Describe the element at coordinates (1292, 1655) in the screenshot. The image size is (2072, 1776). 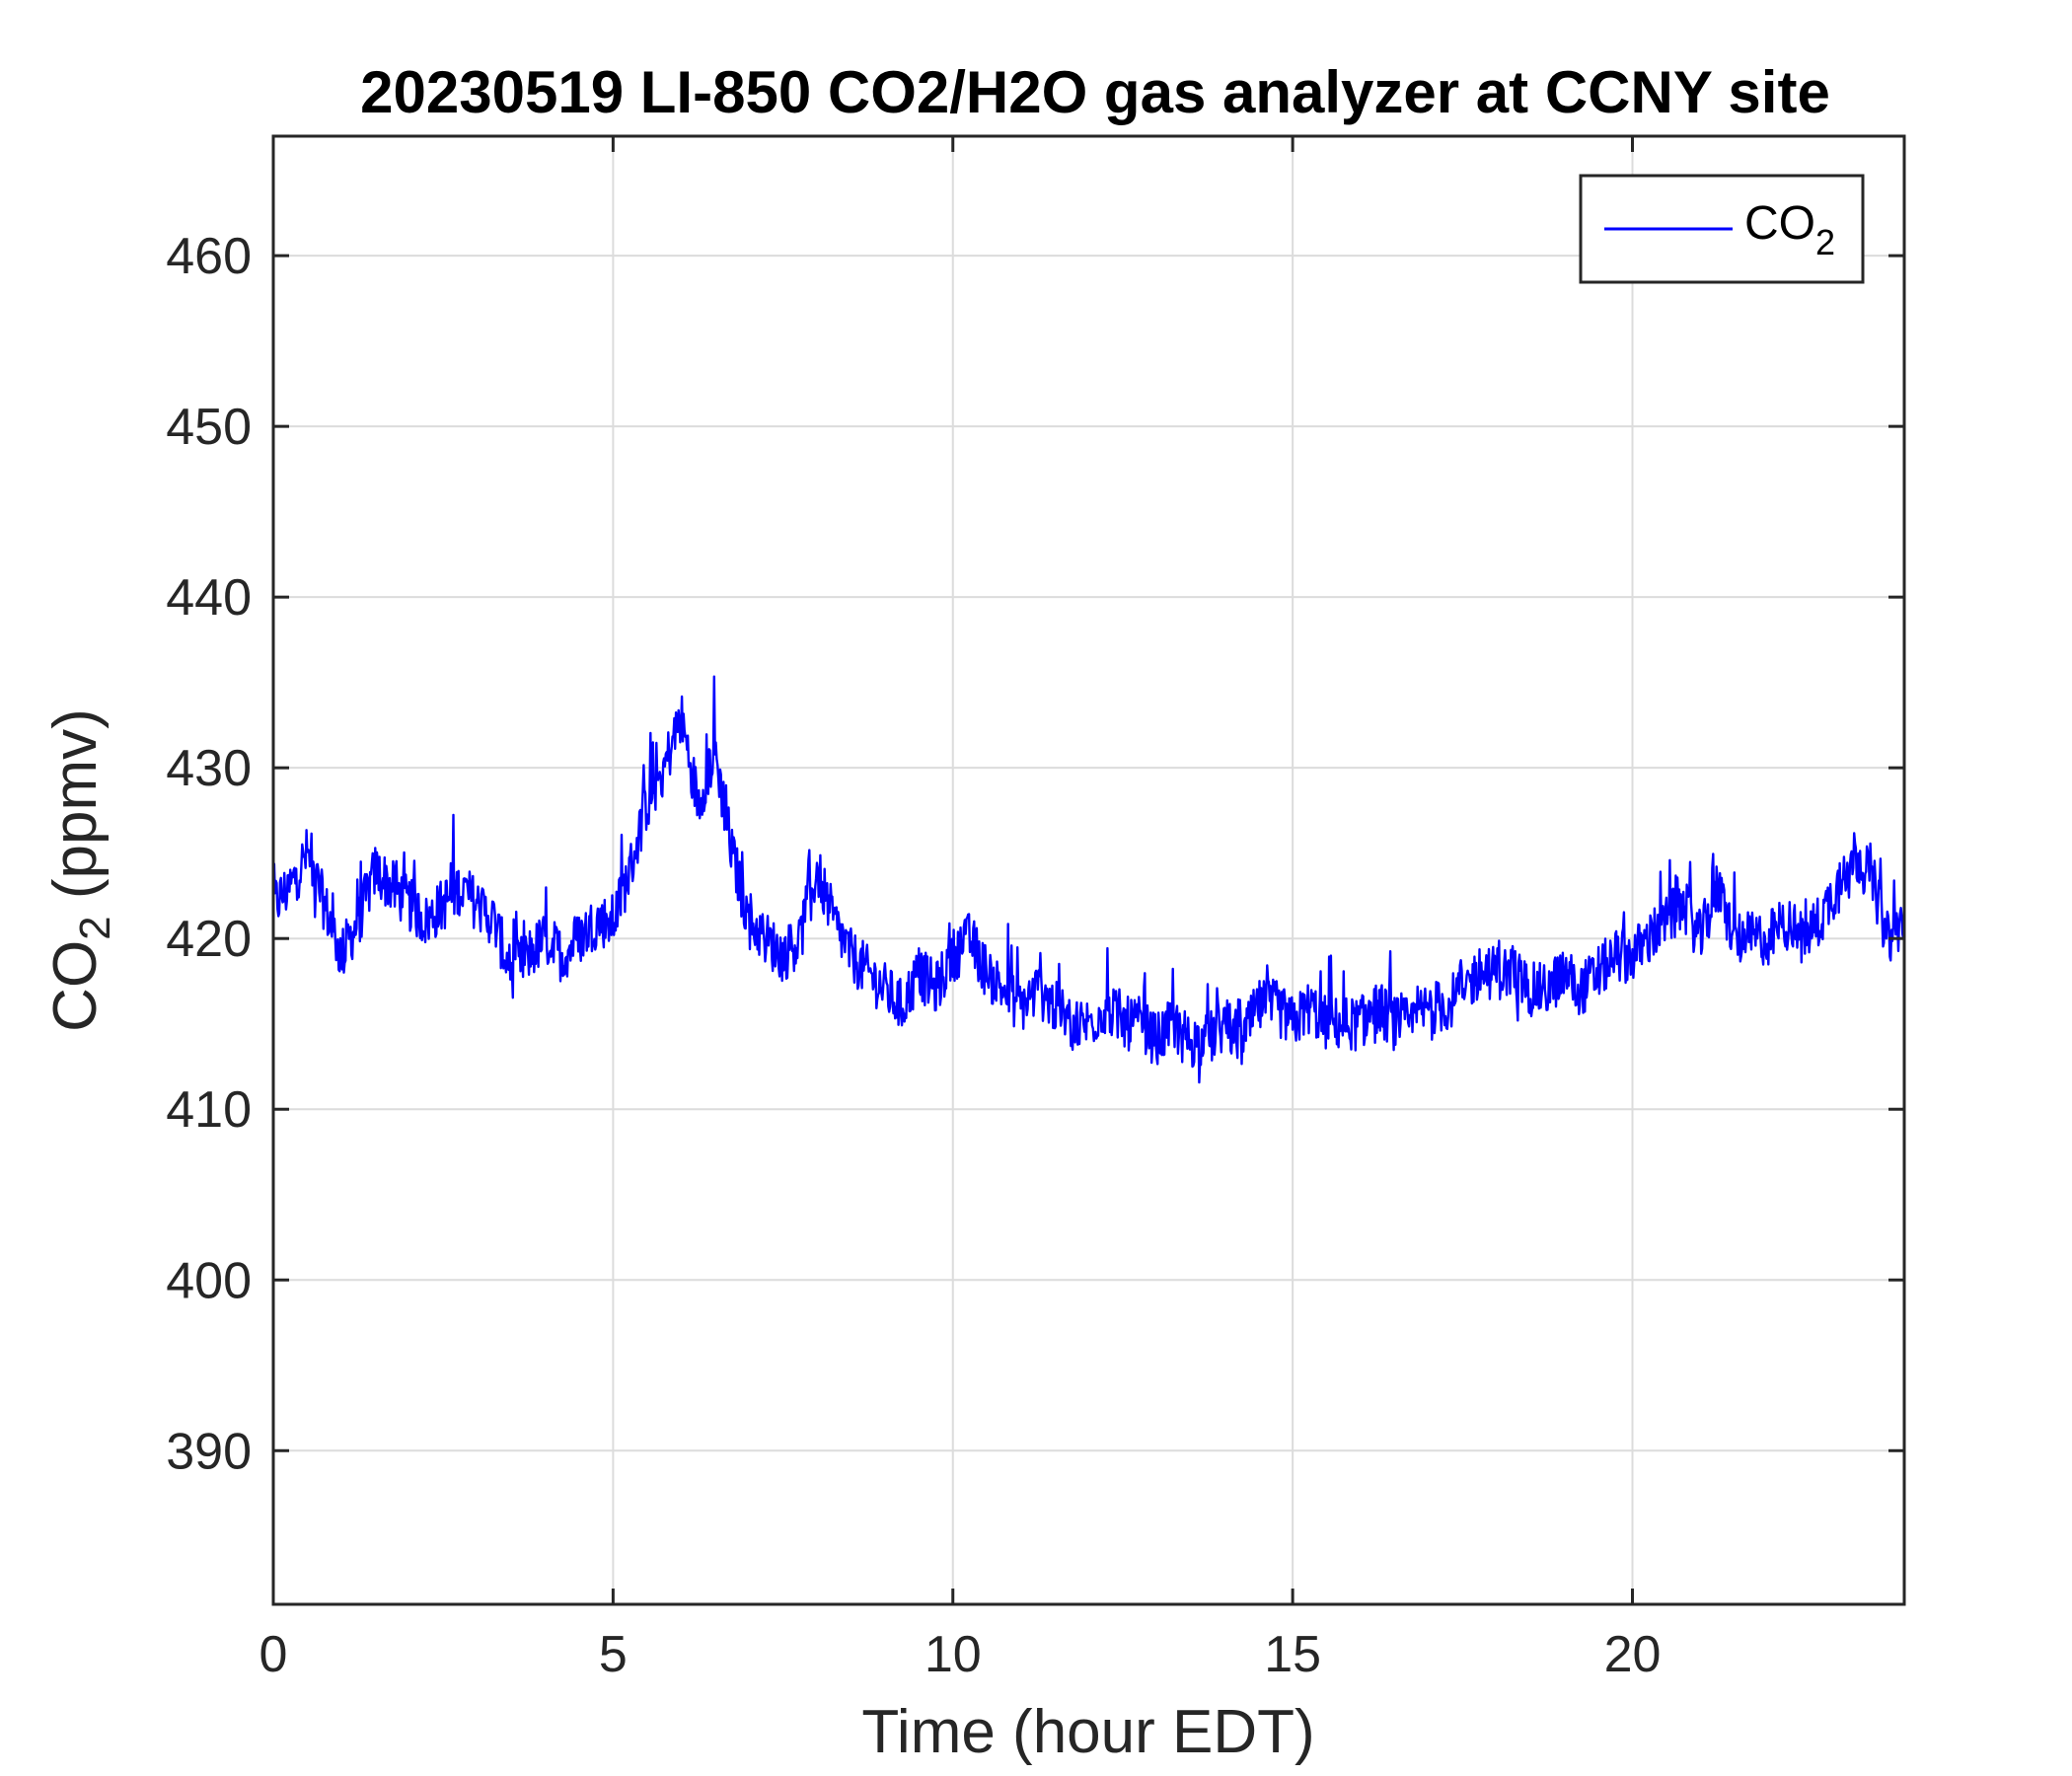
I see `x-tick-label: 15` at that location.